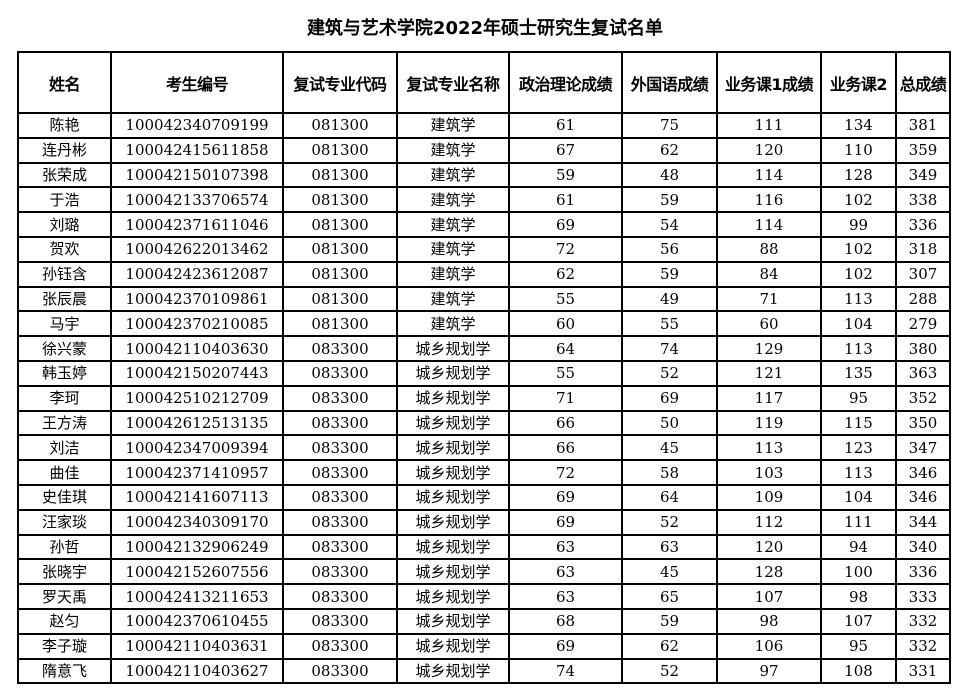 This screenshot has height=688, width=970. Describe the element at coordinates (923, 274) in the screenshot. I see `cell-total-score: 307` at that location.